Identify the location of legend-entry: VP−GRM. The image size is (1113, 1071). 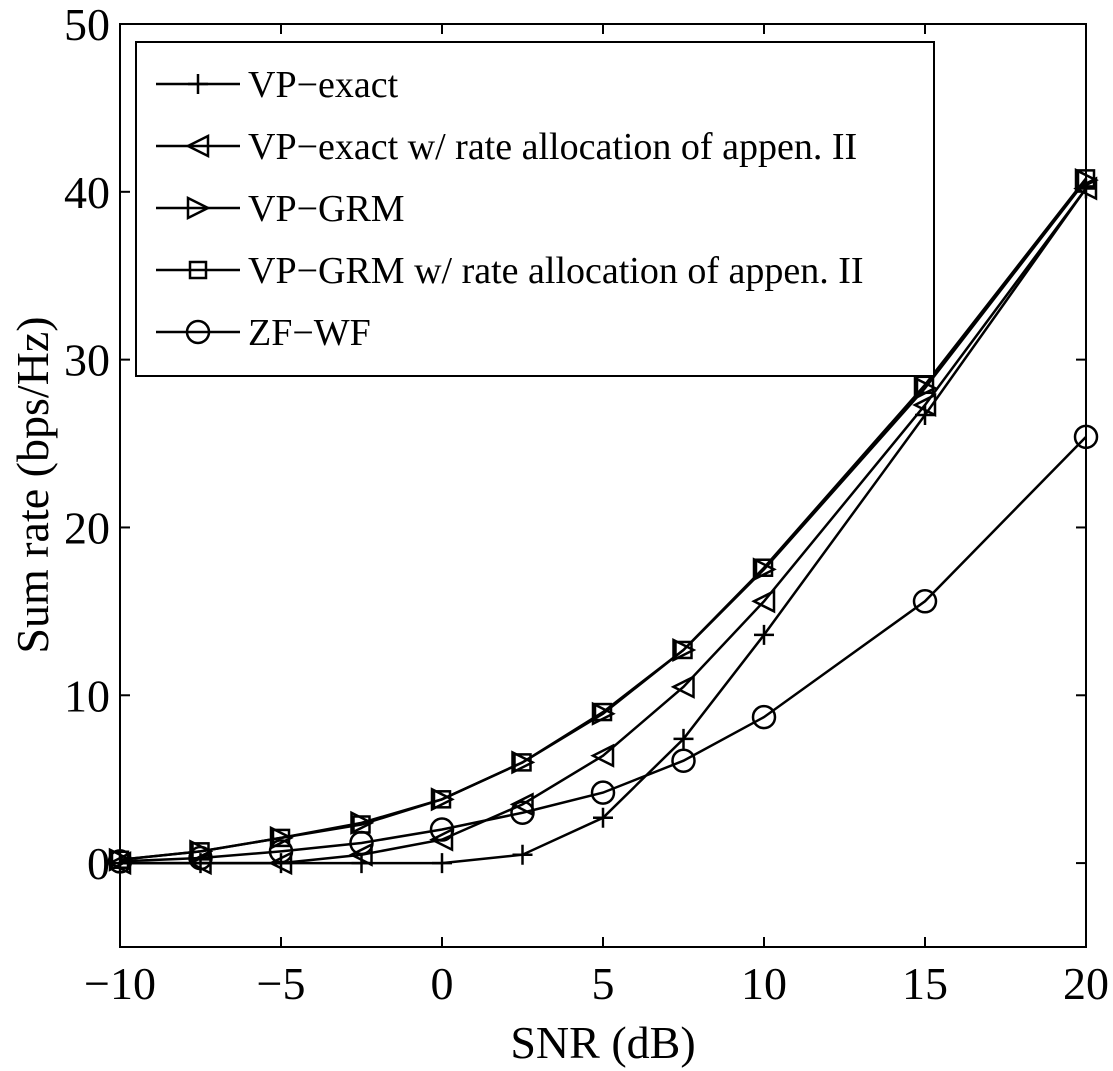
(280, 209).